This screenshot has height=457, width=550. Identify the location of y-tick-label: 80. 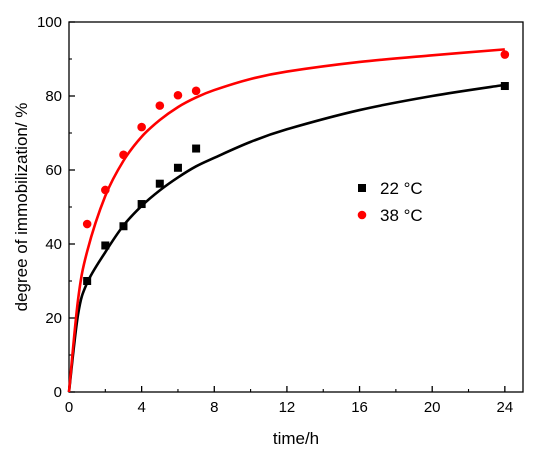
(53, 96).